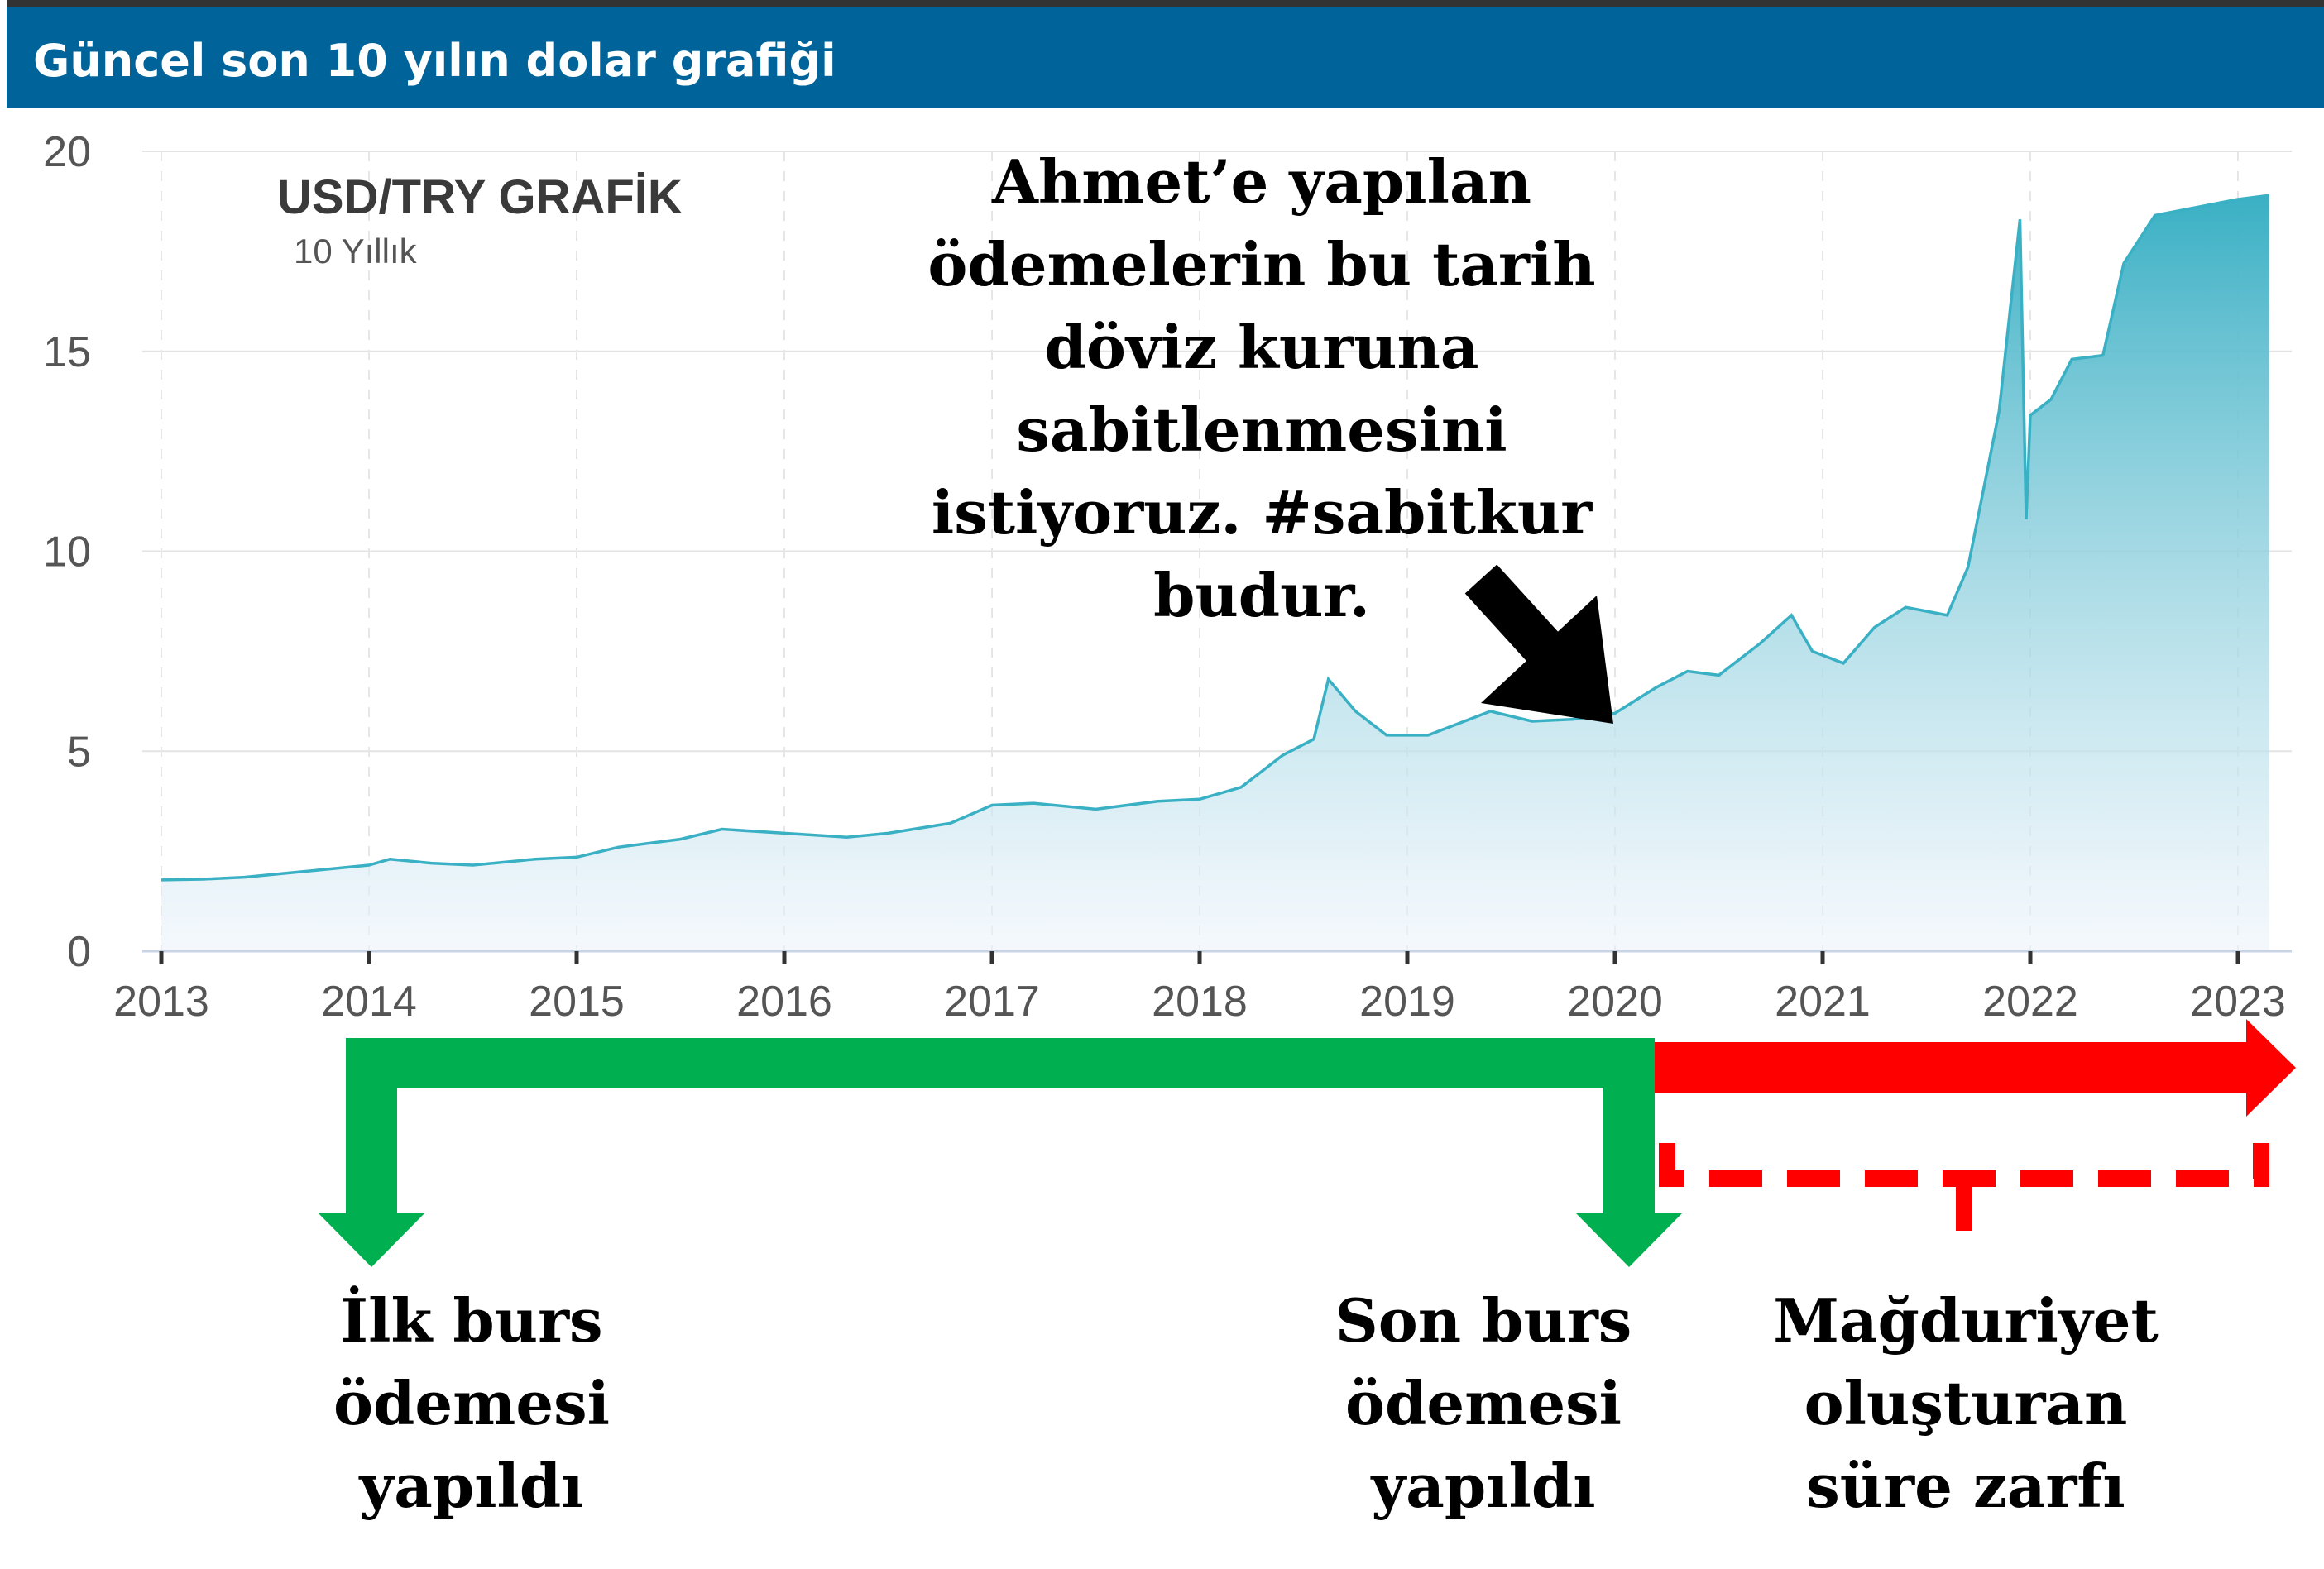 The height and width of the screenshot is (1569, 2324). What do you see at coordinates (1262, 512) in the screenshot?
I see `annotation-line: istiyoruz. #sabitkur` at bounding box center [1262, 512].